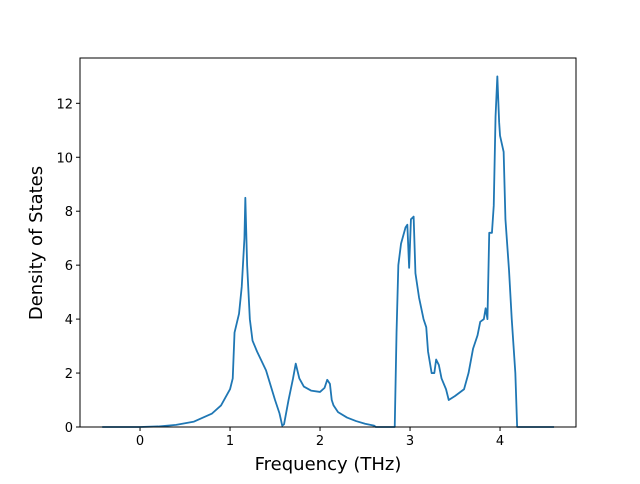  Describe the element at coordinates (410, 441) in the screenshot. I see `x-tick-label: 3` at that location.